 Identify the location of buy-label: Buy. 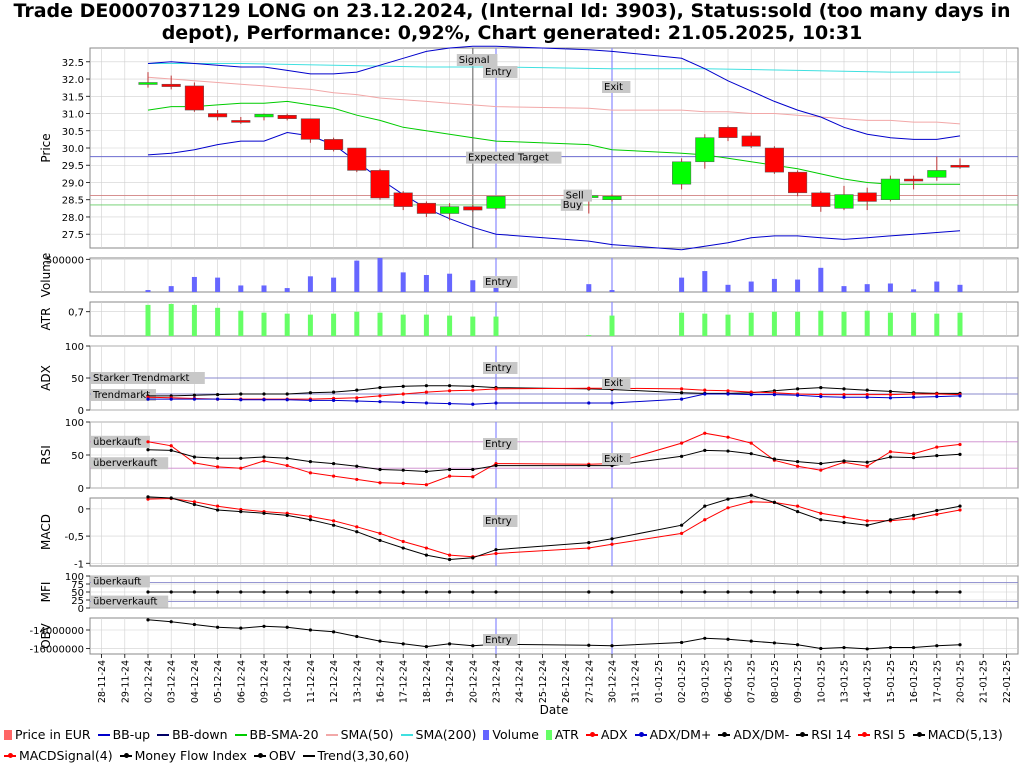
(572, 204).